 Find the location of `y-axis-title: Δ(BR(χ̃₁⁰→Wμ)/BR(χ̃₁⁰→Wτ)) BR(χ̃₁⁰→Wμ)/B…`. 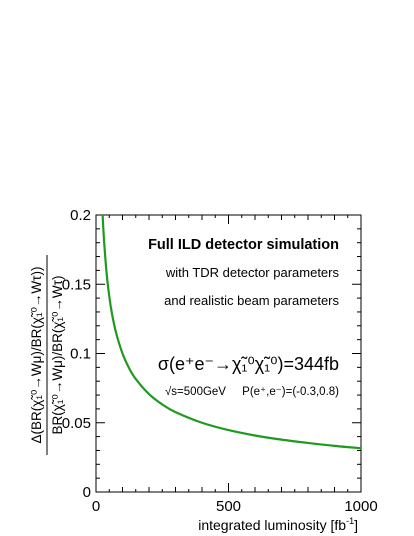

y-axis-title: Δ(BR(χ̃₁⁰→Wμ)/BR(χ̃₁⁰→Wτ)) BR(χ̃₁⁰→Wμ)/B… is located at coordinates (47, 355).